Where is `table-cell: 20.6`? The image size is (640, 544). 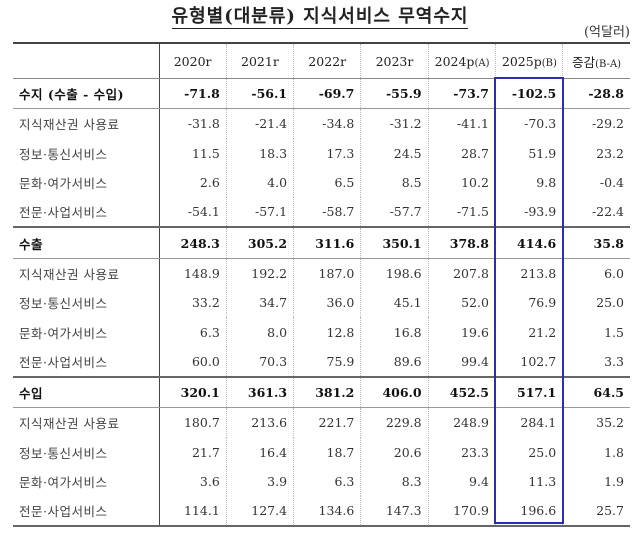 table-cell: 20.6 is located at coordinates (394, 452).